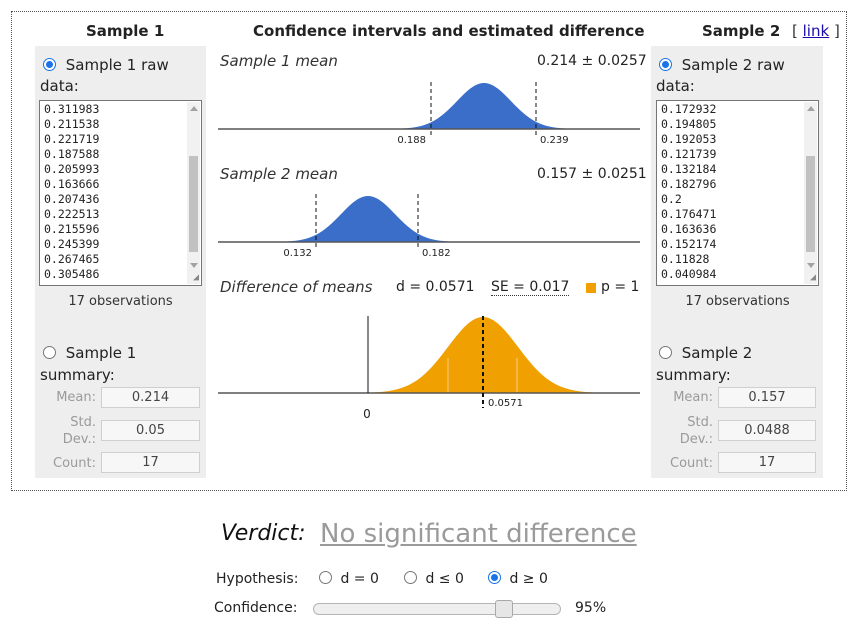 The height and width of the screenshot is (632, 861). Describe the element at coordinates (494, 577) in the screenshot. I see `hypothesis-radio-ge` at that location.